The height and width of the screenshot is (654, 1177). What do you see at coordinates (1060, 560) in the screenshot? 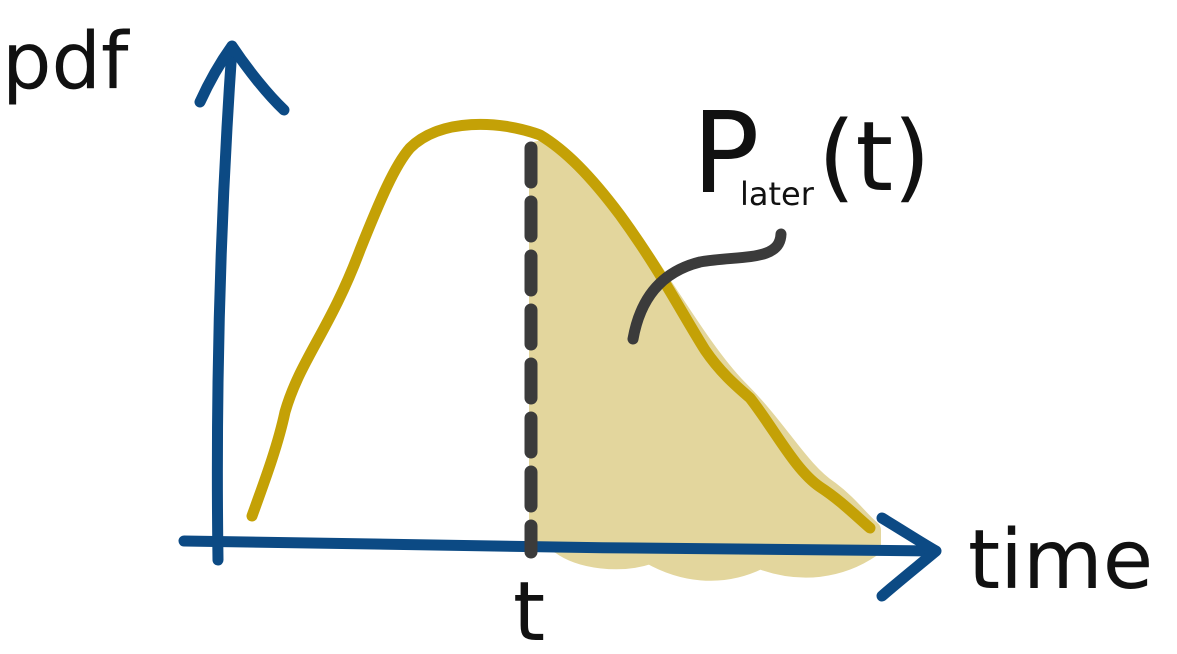
I see `x-axis-label: time` at bounding box center [1060, 560].